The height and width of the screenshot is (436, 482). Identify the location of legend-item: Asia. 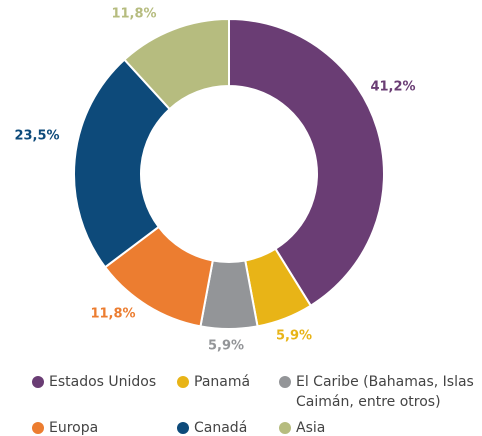
(379, 427).